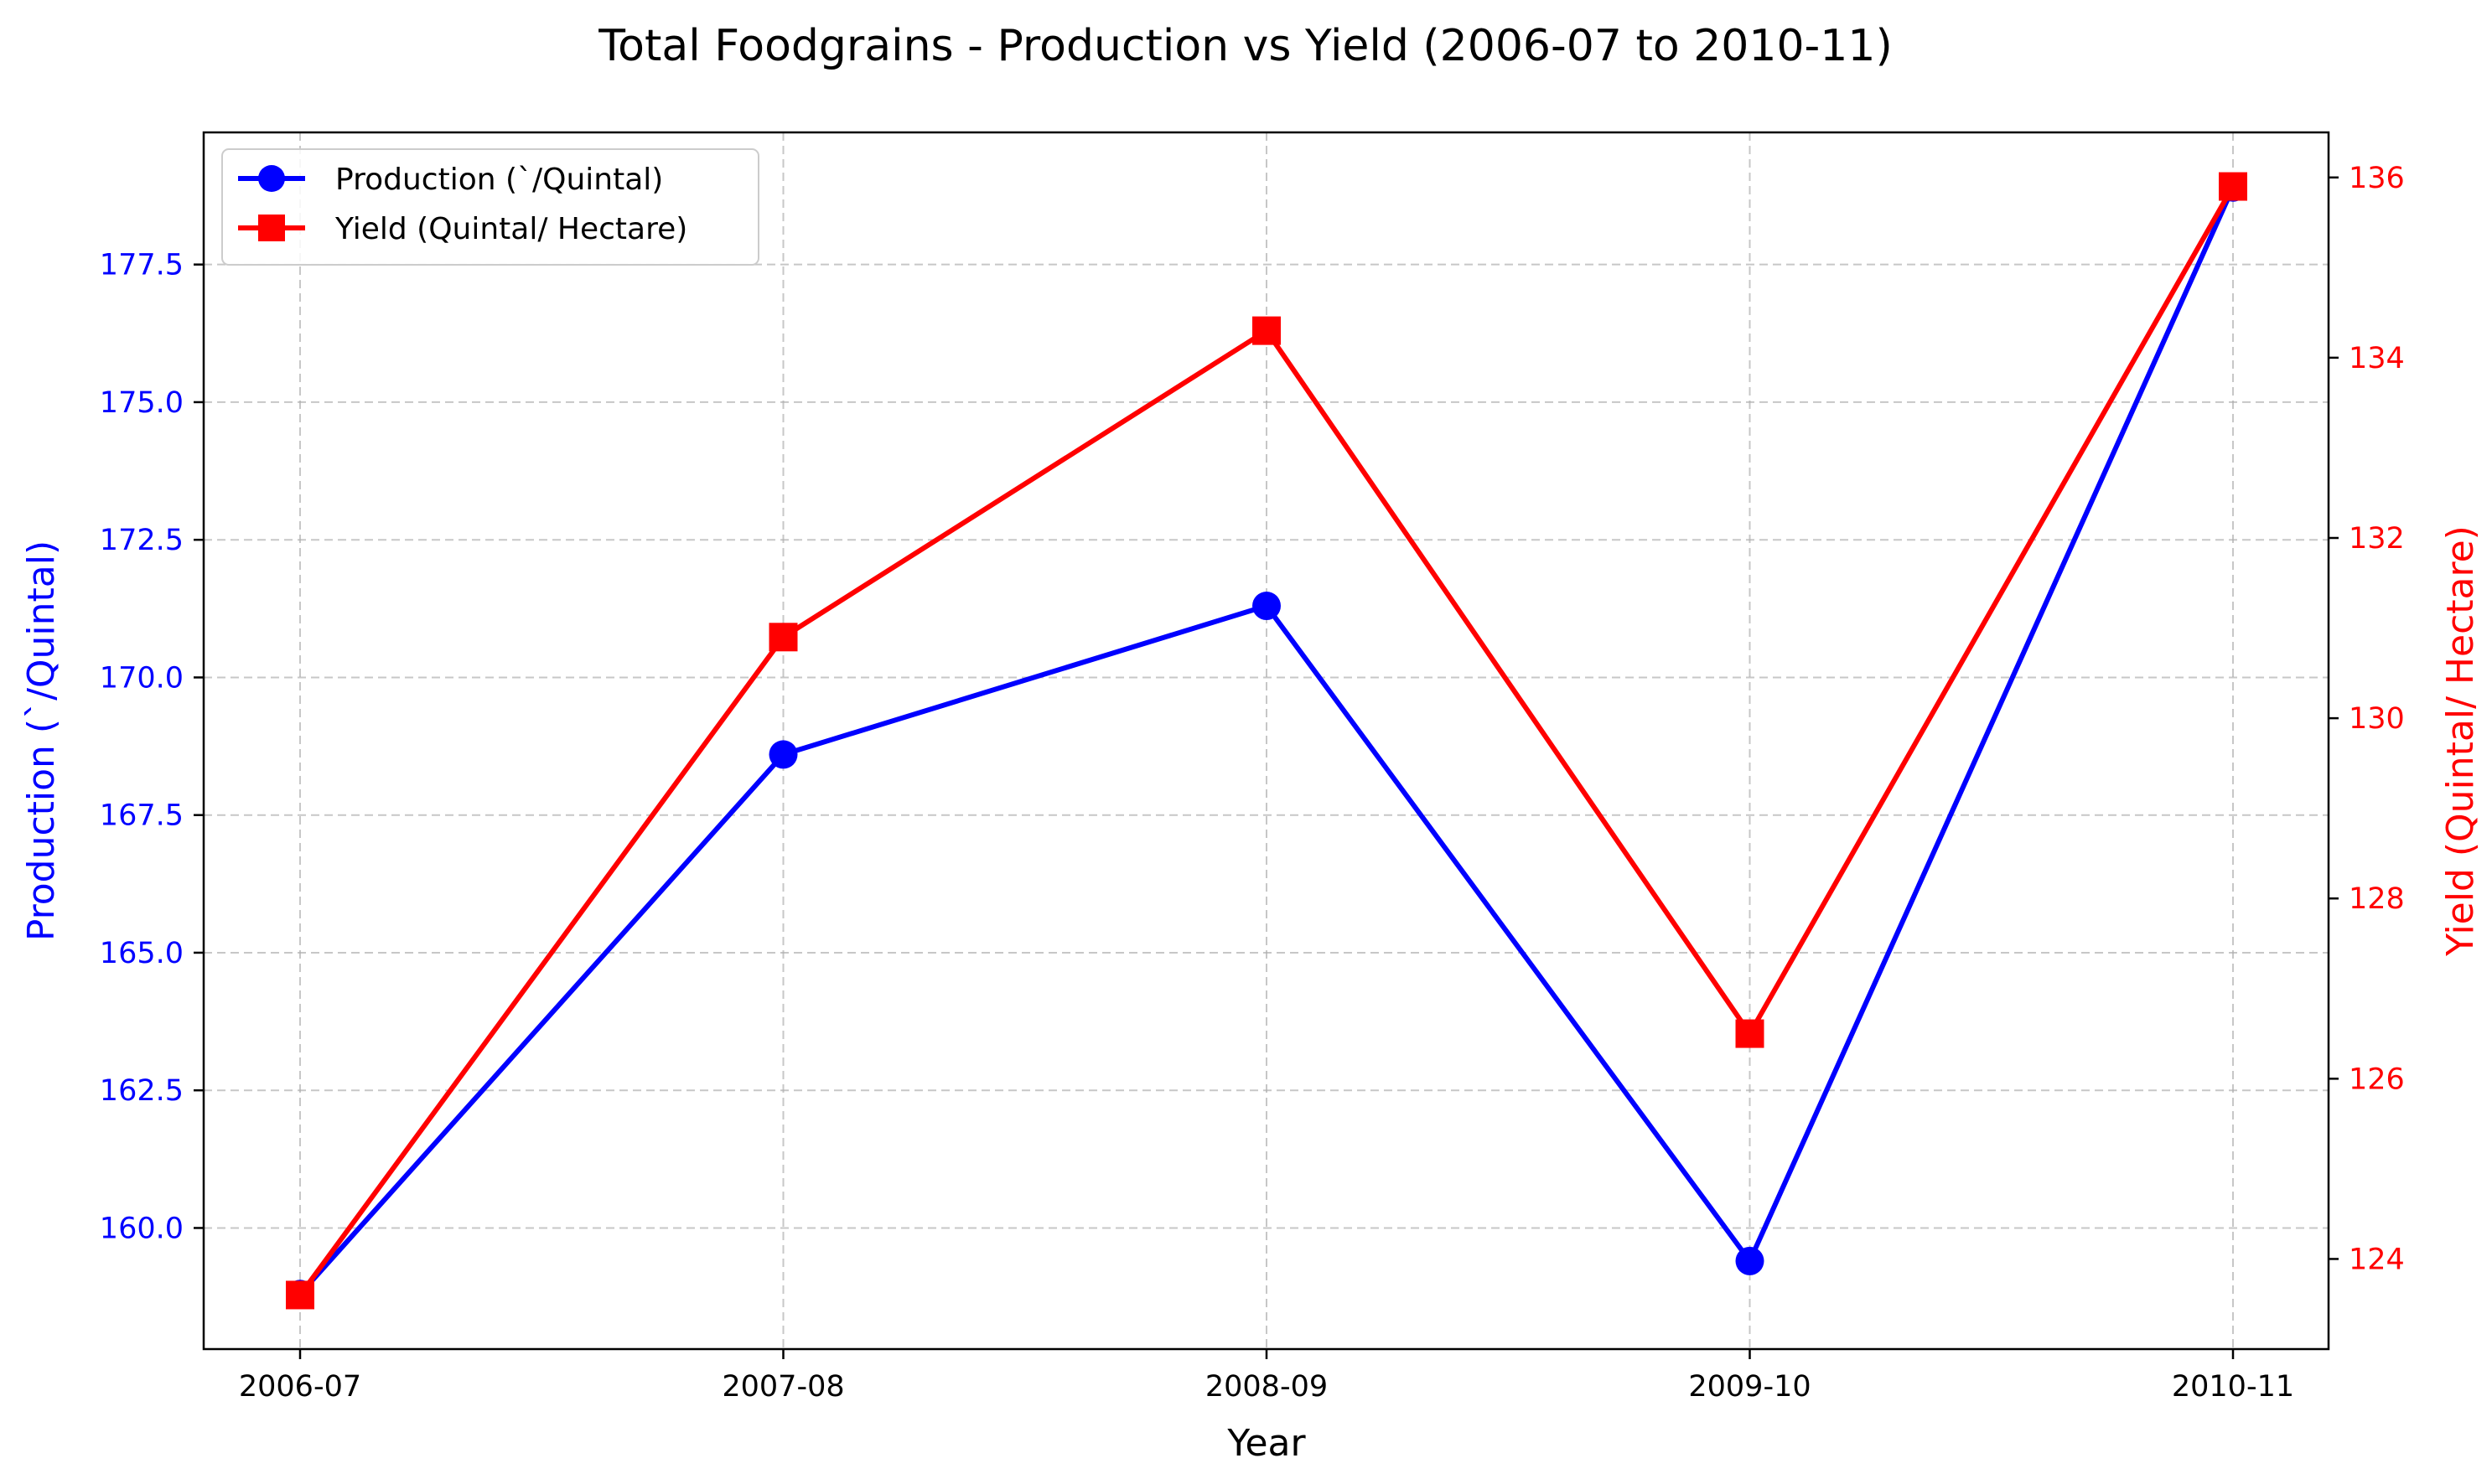  Describe the element at coordinates (41, 740) in the screenshot. I see `left-y-axis-label: Production (`/Quintal)` at that location.